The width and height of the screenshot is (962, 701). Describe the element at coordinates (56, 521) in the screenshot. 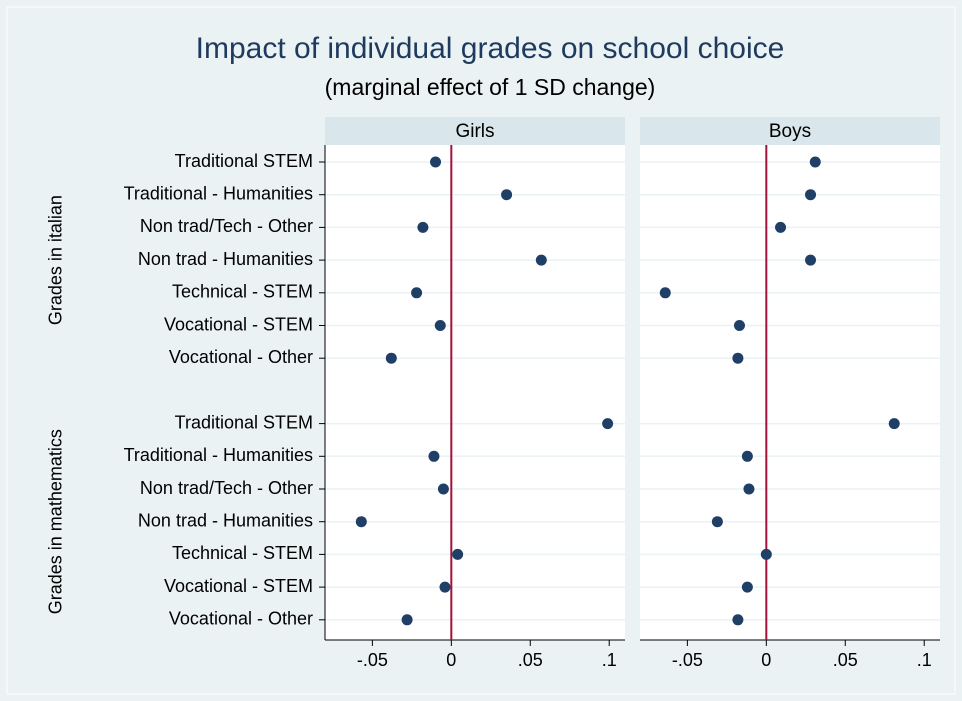

I see `group-label: Grades in mathematics` at that location.